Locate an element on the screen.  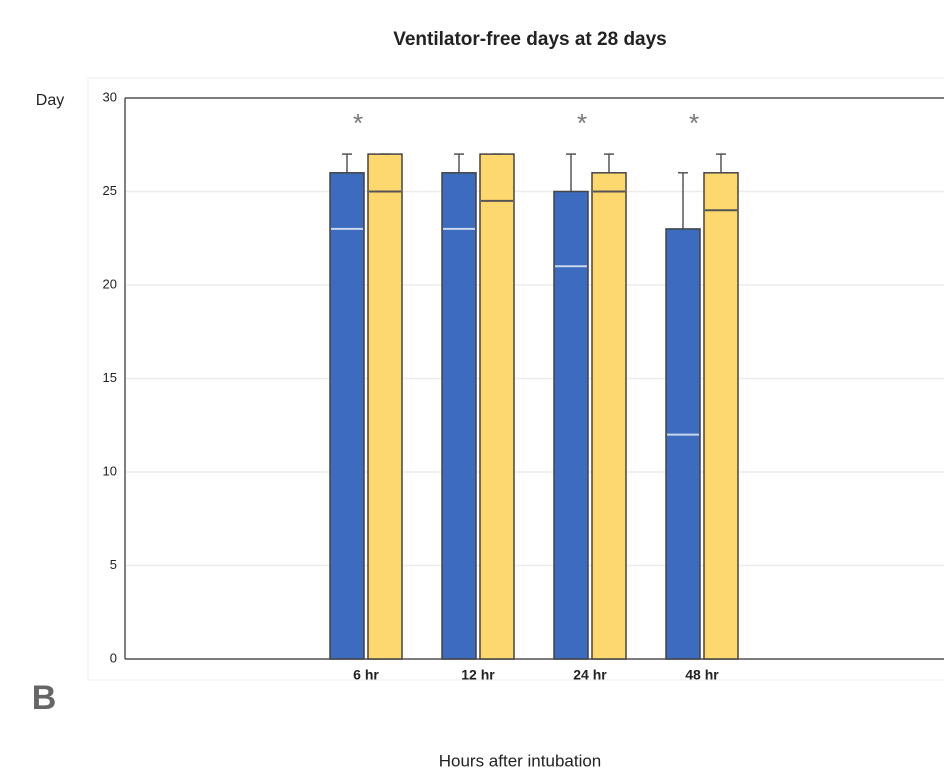
y-tick-label: 30 is located at coordinates (110, 96).